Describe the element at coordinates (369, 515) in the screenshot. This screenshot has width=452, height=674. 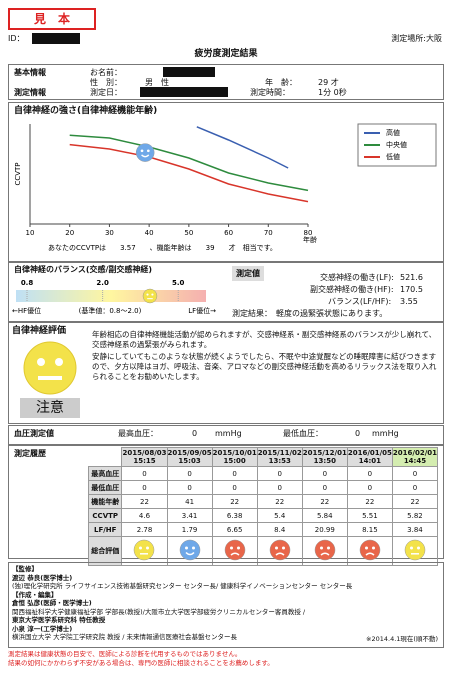
I see `cell: 5.51` at that location.